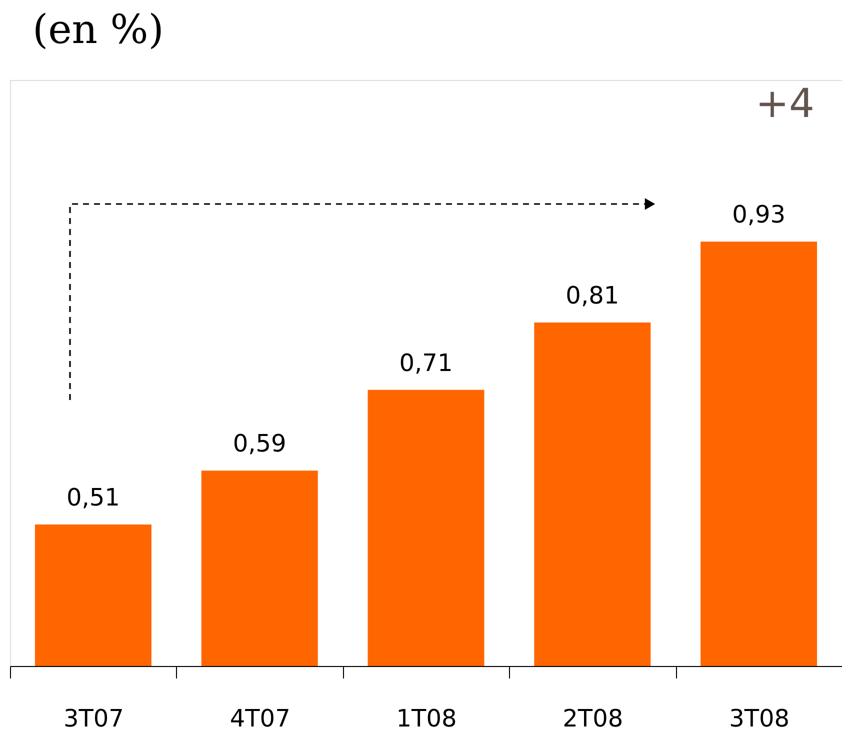 Image resolution: width=842 pixels, height=730 pixels. What do you see at coordinates (93, 717) in the screenshot?
I see `x-tick-label: 3T07` at bounding box center [93, 717].